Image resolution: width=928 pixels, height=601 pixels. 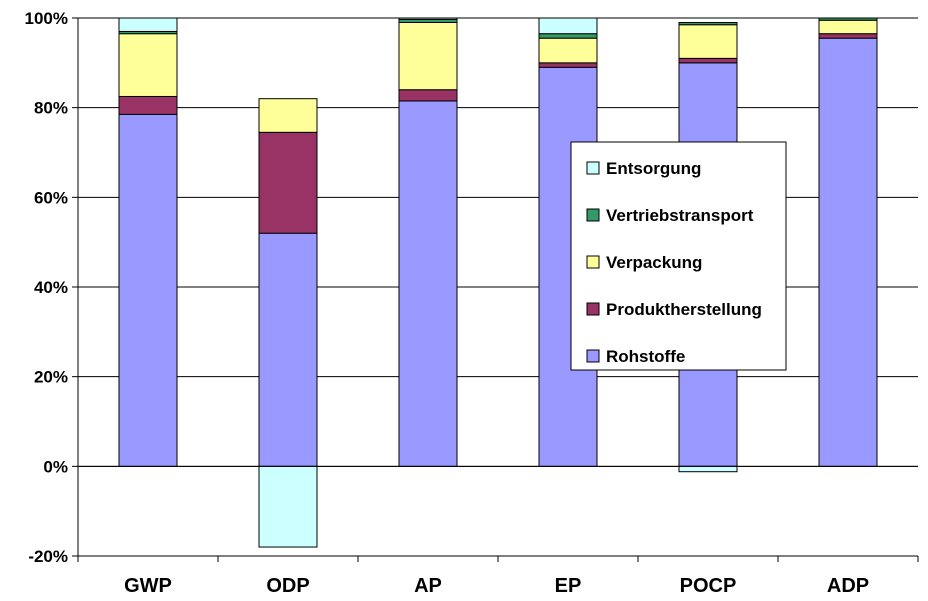 I want to click on y-tick-label: 20%, so click(x=51, y=377).